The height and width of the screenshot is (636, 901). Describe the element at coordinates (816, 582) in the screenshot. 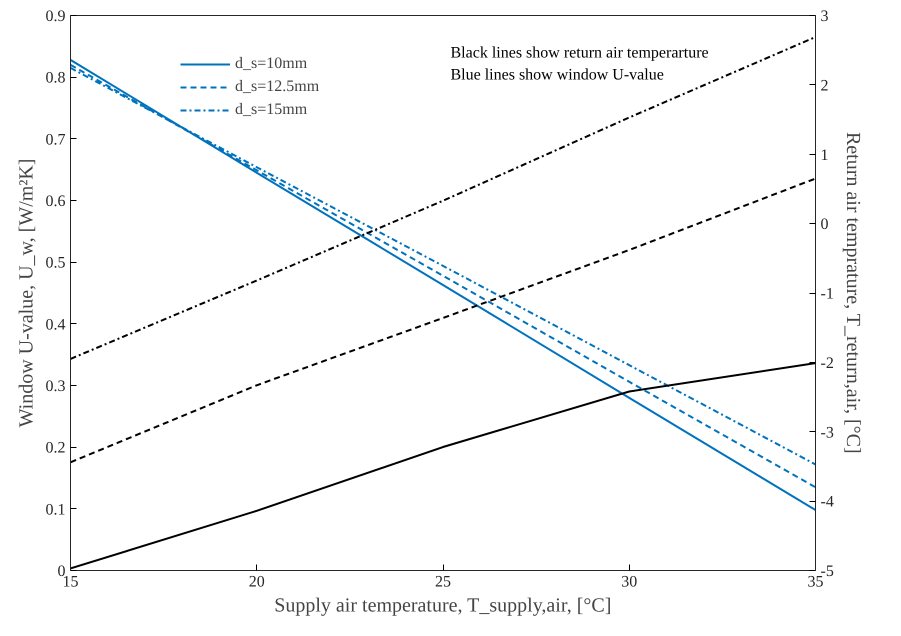

I see `x-tick-label: 35` at that location.